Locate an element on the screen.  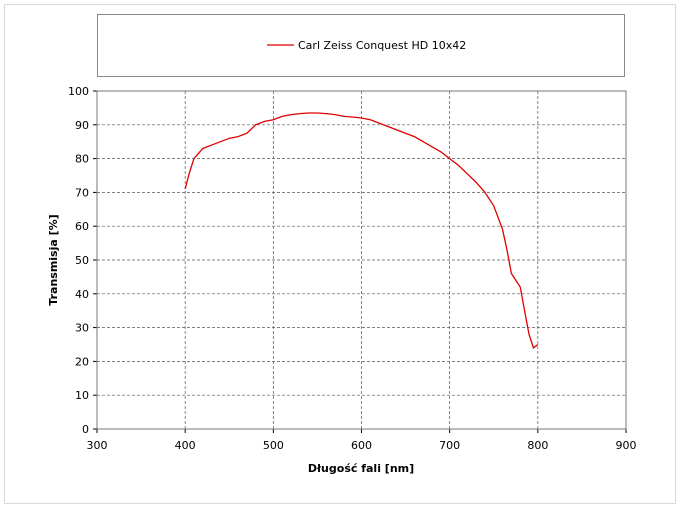
x-axis-title: Długość fali [nm] is located at coordinates (361, 468).